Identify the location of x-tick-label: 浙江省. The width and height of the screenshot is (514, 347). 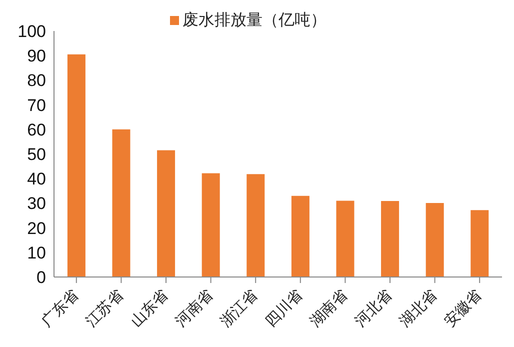
(239, 308).